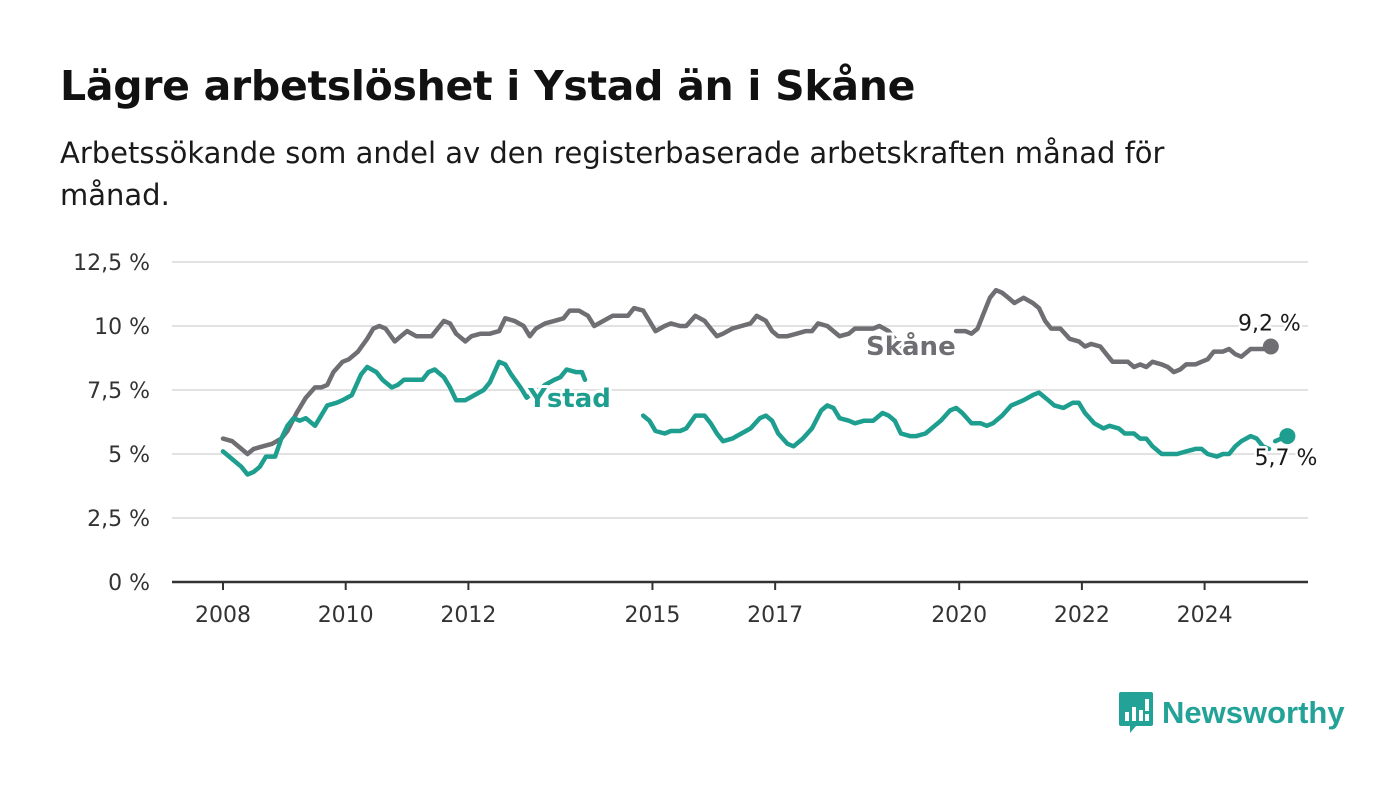  What do you see at coordinates (488, 86) in the screenshot?
I see `chart-title: Lägre arbetslöshet i Ystad än i Skåne` at bounding box center [488, 86].